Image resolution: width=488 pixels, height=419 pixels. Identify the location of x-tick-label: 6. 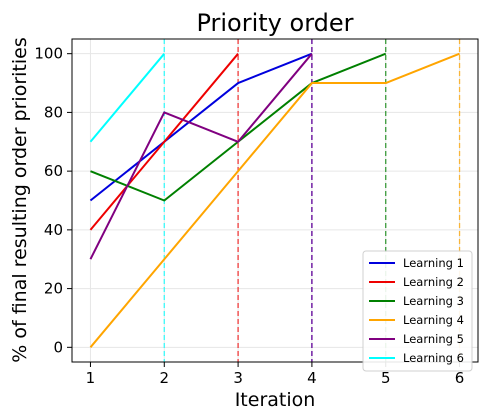
(460, 378).